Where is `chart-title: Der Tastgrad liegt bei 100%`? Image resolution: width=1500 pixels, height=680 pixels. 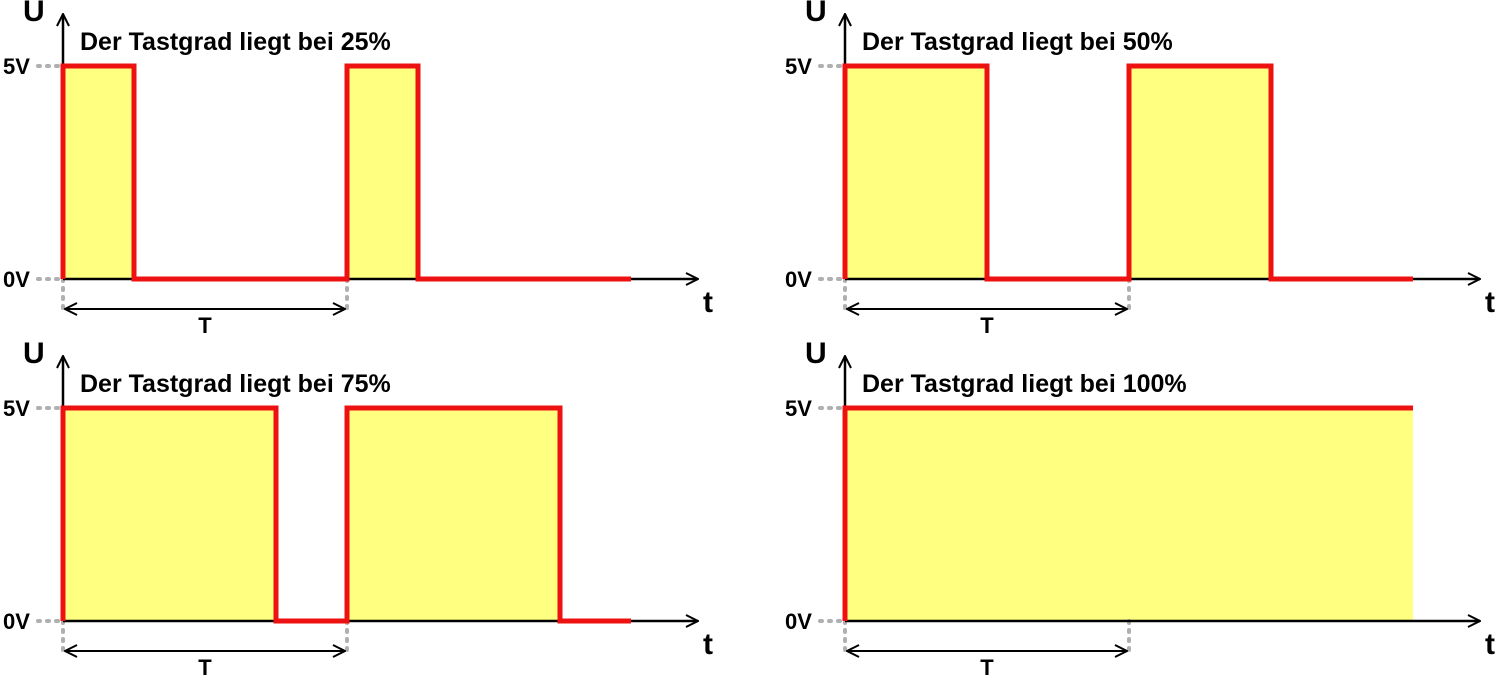
chart-title: Der Tastgrad liegt bei 100% is located at coordinates (1024, 384).